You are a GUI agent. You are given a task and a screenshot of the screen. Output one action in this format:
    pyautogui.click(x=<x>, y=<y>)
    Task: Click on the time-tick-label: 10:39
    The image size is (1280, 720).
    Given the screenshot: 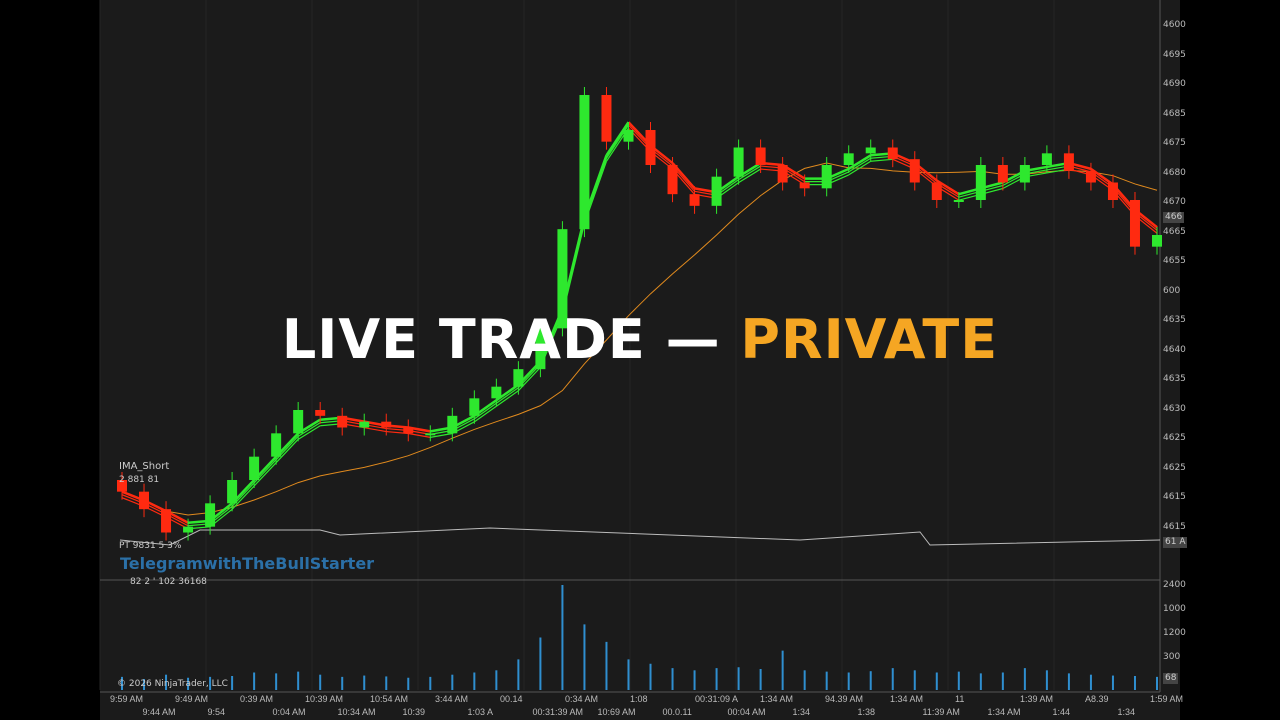 What is the action you would take?
    pyautogui.click(x=414, y=712)
    